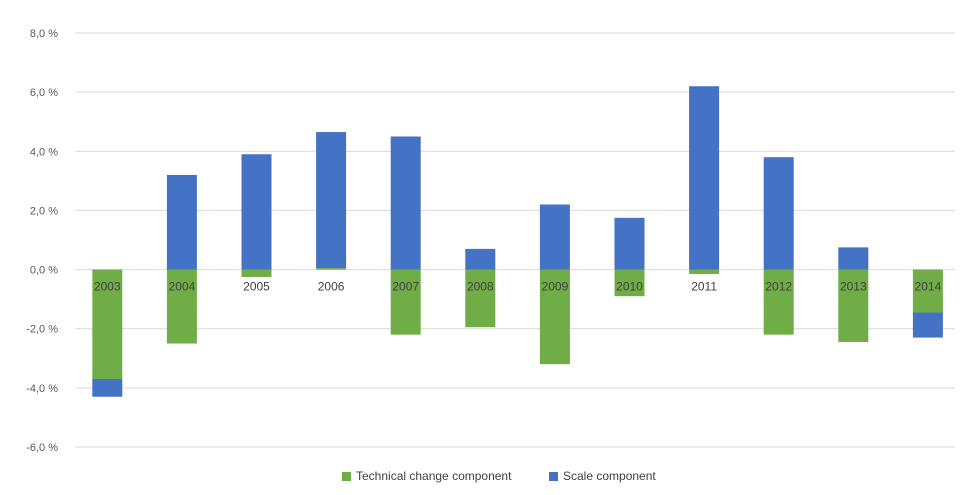 This screenshot has height=495, width=966. What do you see at coordinates (331, 287) in the screenshot?
I see `x-category-label: 2006` at bounding box center [331, 287].